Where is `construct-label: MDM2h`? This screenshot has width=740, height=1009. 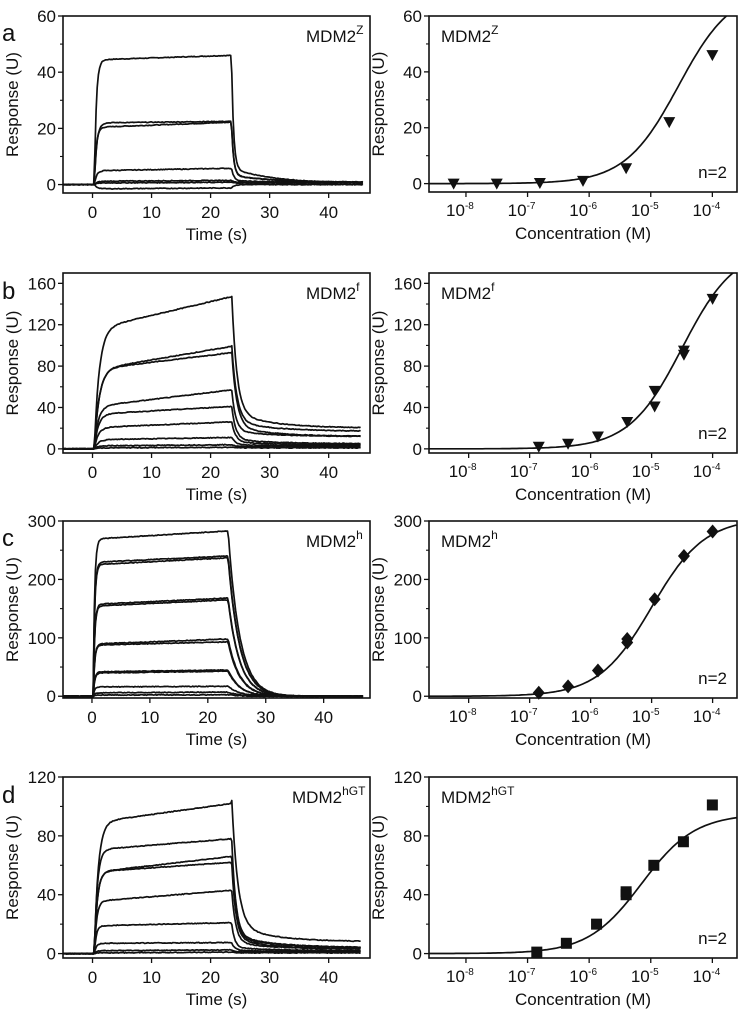
construct-label: MDM2h is located at coordinates (334, 539).